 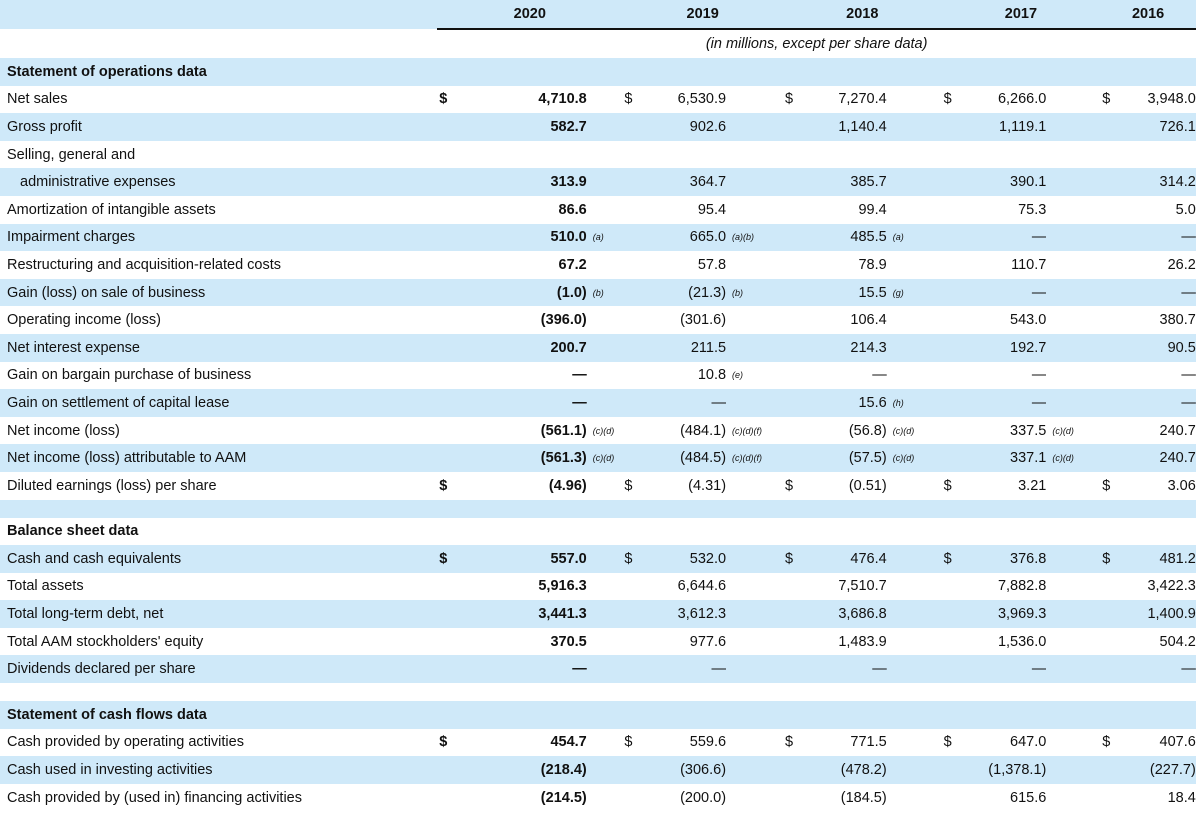 What do you see at coordinates (527, 669) in the screenshot?
I see `value-cell-2020: —` at bounding box center [527, 669].